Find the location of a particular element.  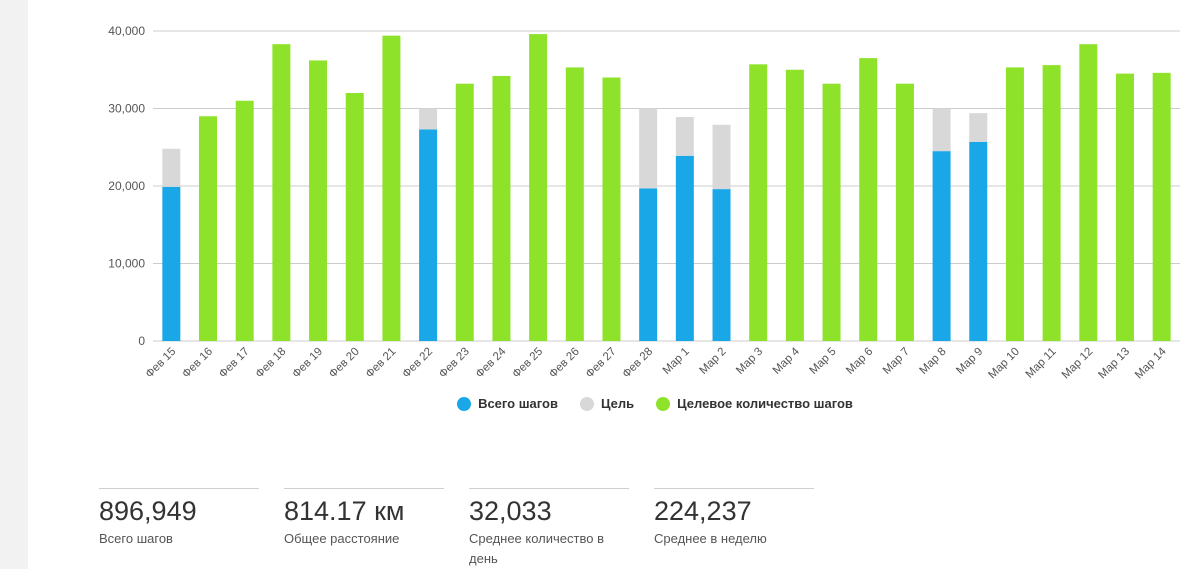

x-tick-label: Мар 12 is located at coordinates (1078, 364).